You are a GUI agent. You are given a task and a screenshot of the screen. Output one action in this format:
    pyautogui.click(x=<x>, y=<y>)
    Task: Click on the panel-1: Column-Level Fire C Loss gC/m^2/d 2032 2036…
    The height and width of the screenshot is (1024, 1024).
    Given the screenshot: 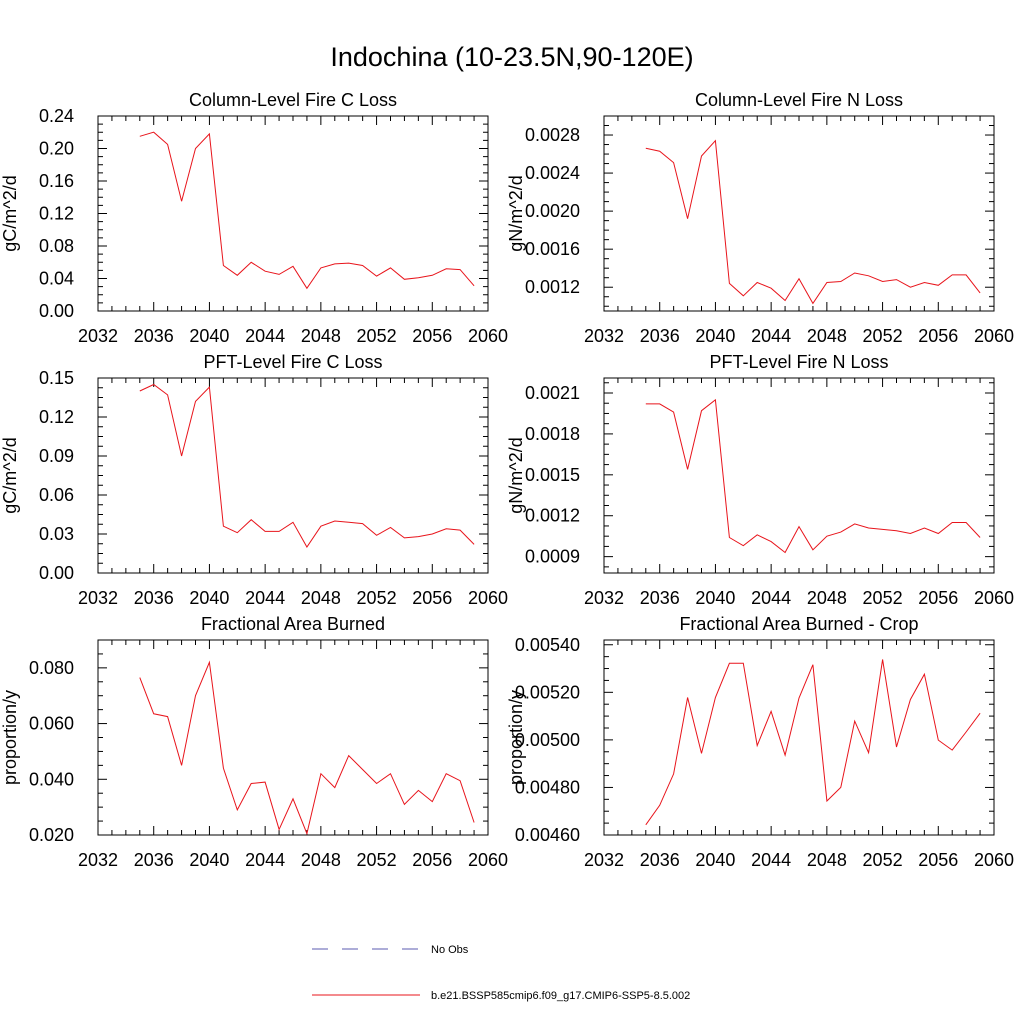 What is the action you would take?
    pyautogui.click(x=254, y=218)
    